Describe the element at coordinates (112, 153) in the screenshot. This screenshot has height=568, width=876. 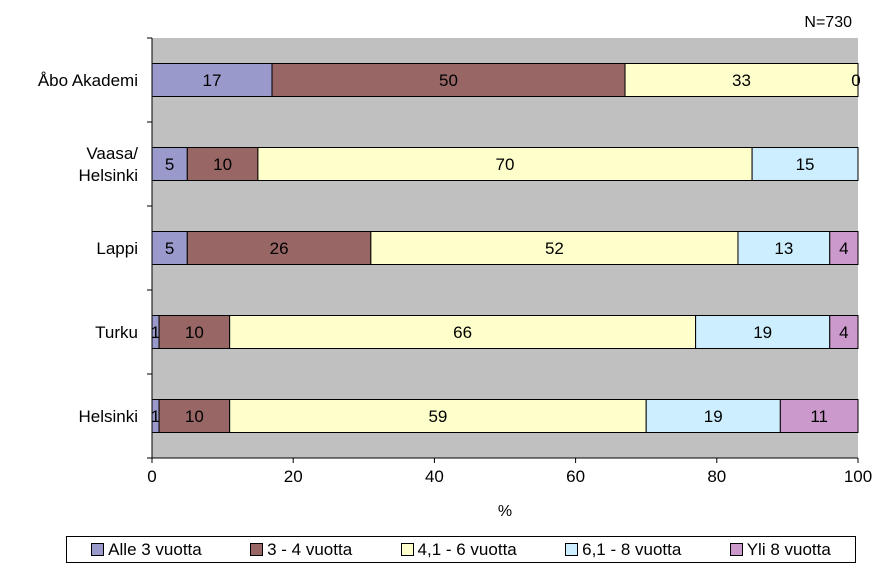
I see `category-label: Vaasa/` at that location.